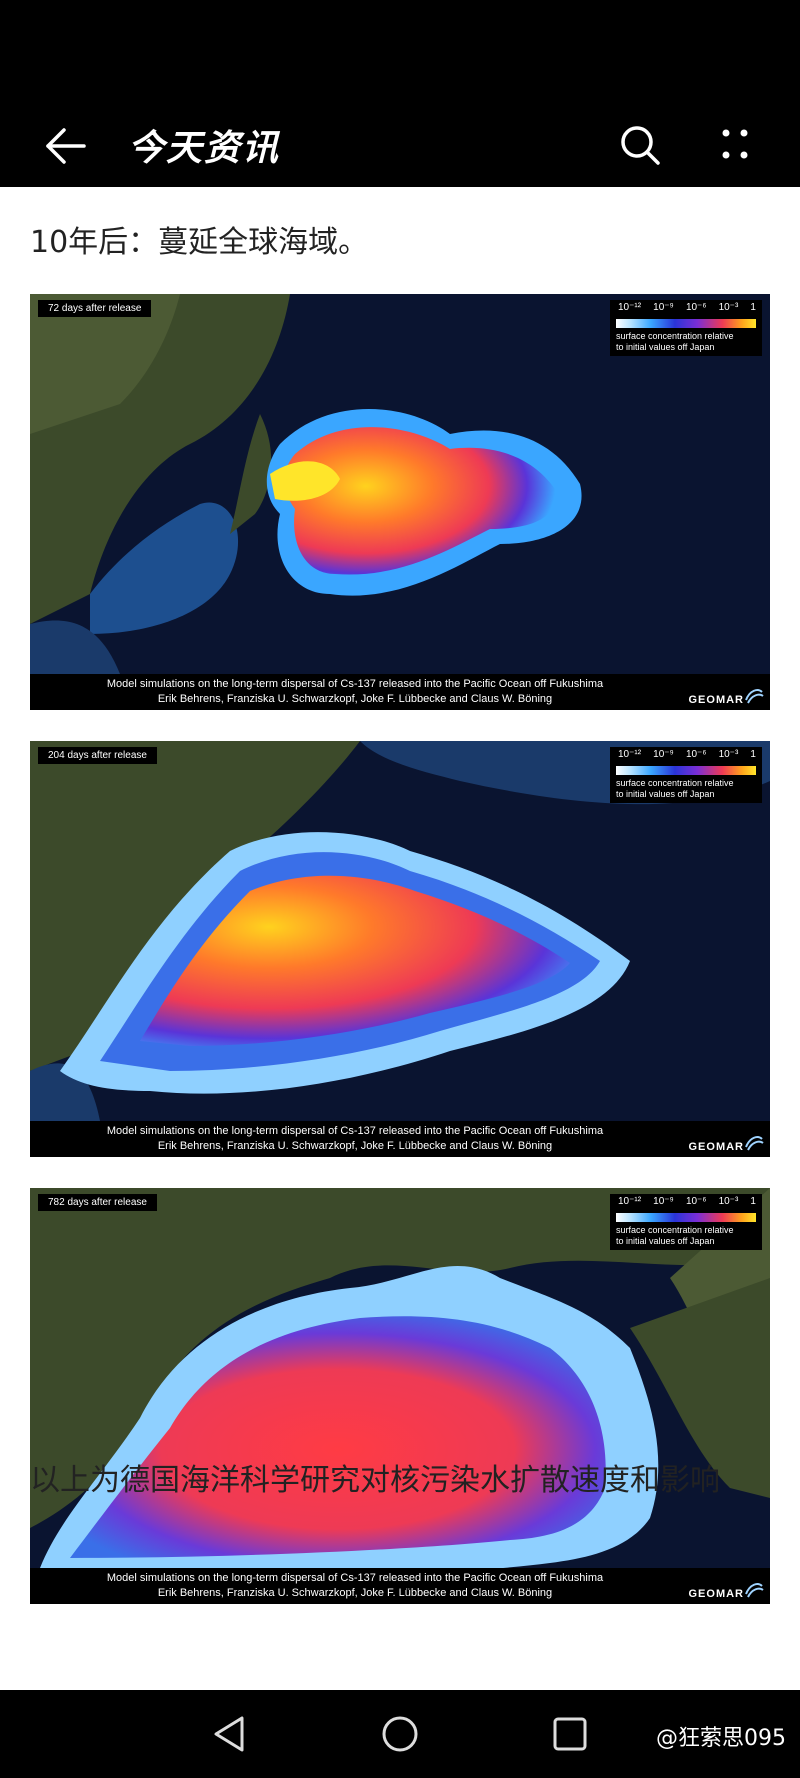 This screenshot has height=1778, width=800. What do you see at coordinates (400, 146) in the screenshot?
I see `app-bar: 今天资讯` at bounding box center [400, 146].